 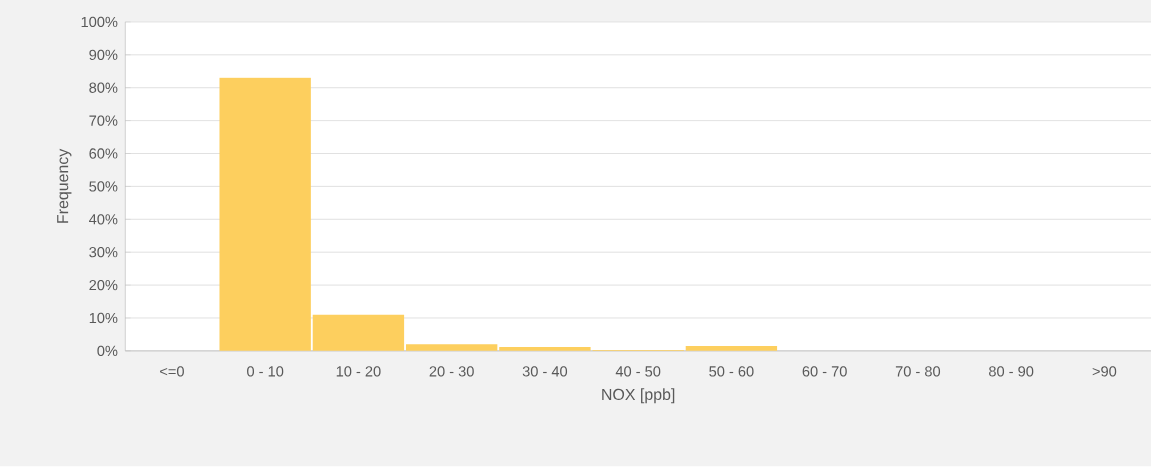 What do you see at coordinates (107, 351) in the screenshot?
I see `y-tick-label: 0%` at bounding box center [107, 351].